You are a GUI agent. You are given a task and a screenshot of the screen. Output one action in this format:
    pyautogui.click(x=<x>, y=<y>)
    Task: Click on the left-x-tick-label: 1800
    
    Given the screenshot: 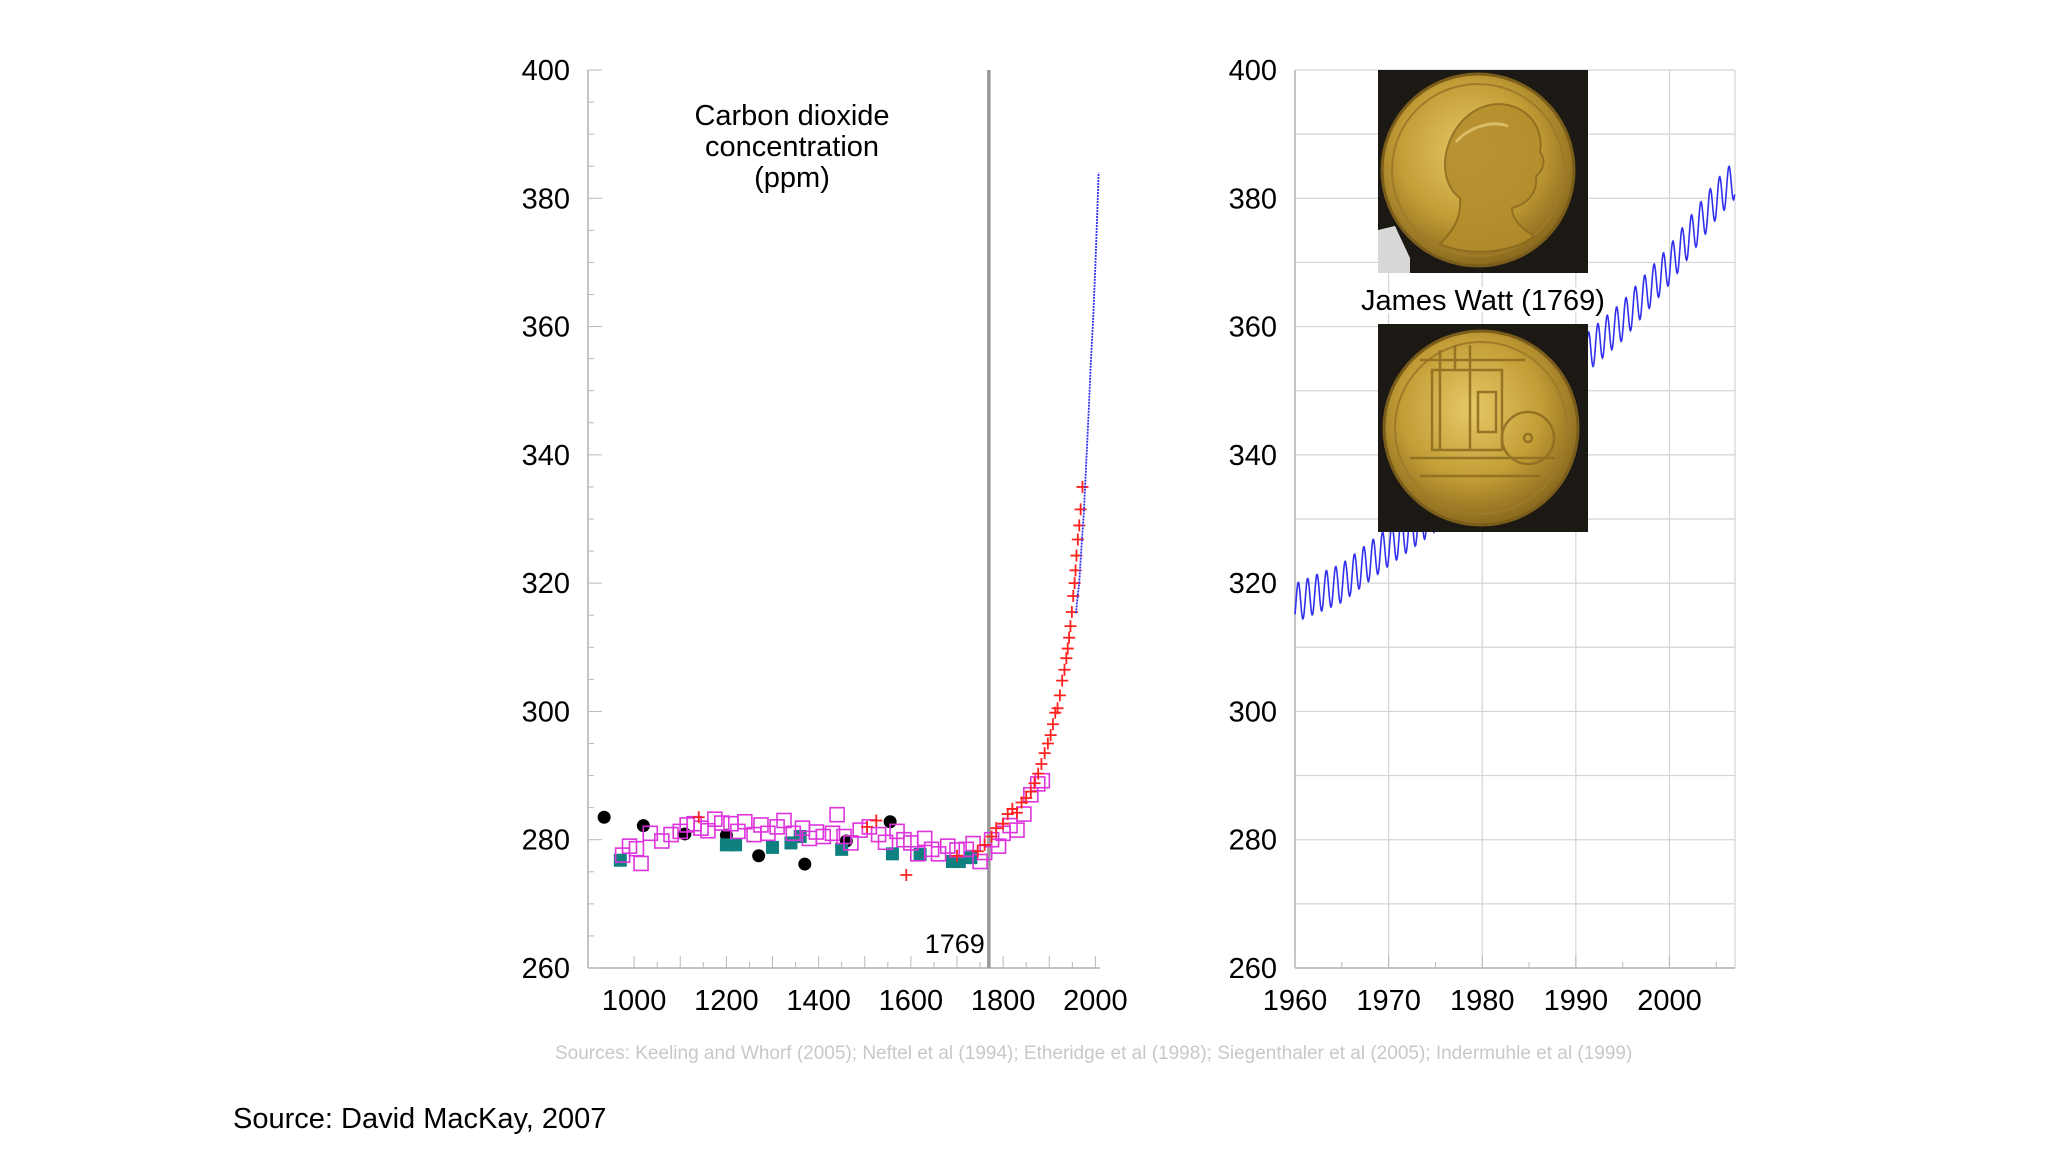 What is the action you would take?
    pyautogui.click(x=1003, y=1001)
    